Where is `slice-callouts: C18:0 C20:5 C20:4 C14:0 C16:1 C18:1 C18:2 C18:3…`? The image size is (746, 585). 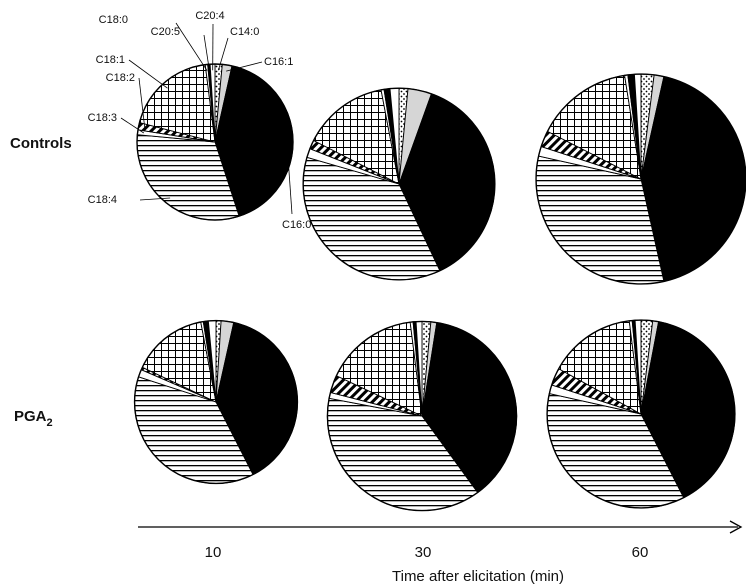 slice-callouts: C18:0 C20:5 C20:4 C14:0 C16:1 C18:1 C18:2 C18:3… is located at coordinates (200, 120).